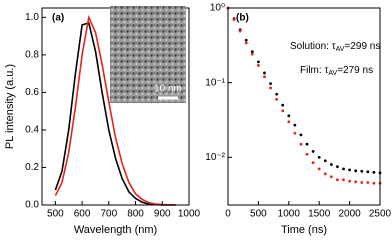  I want to click on annotation: Solution: τAV=299 ns, so click(335, 47).